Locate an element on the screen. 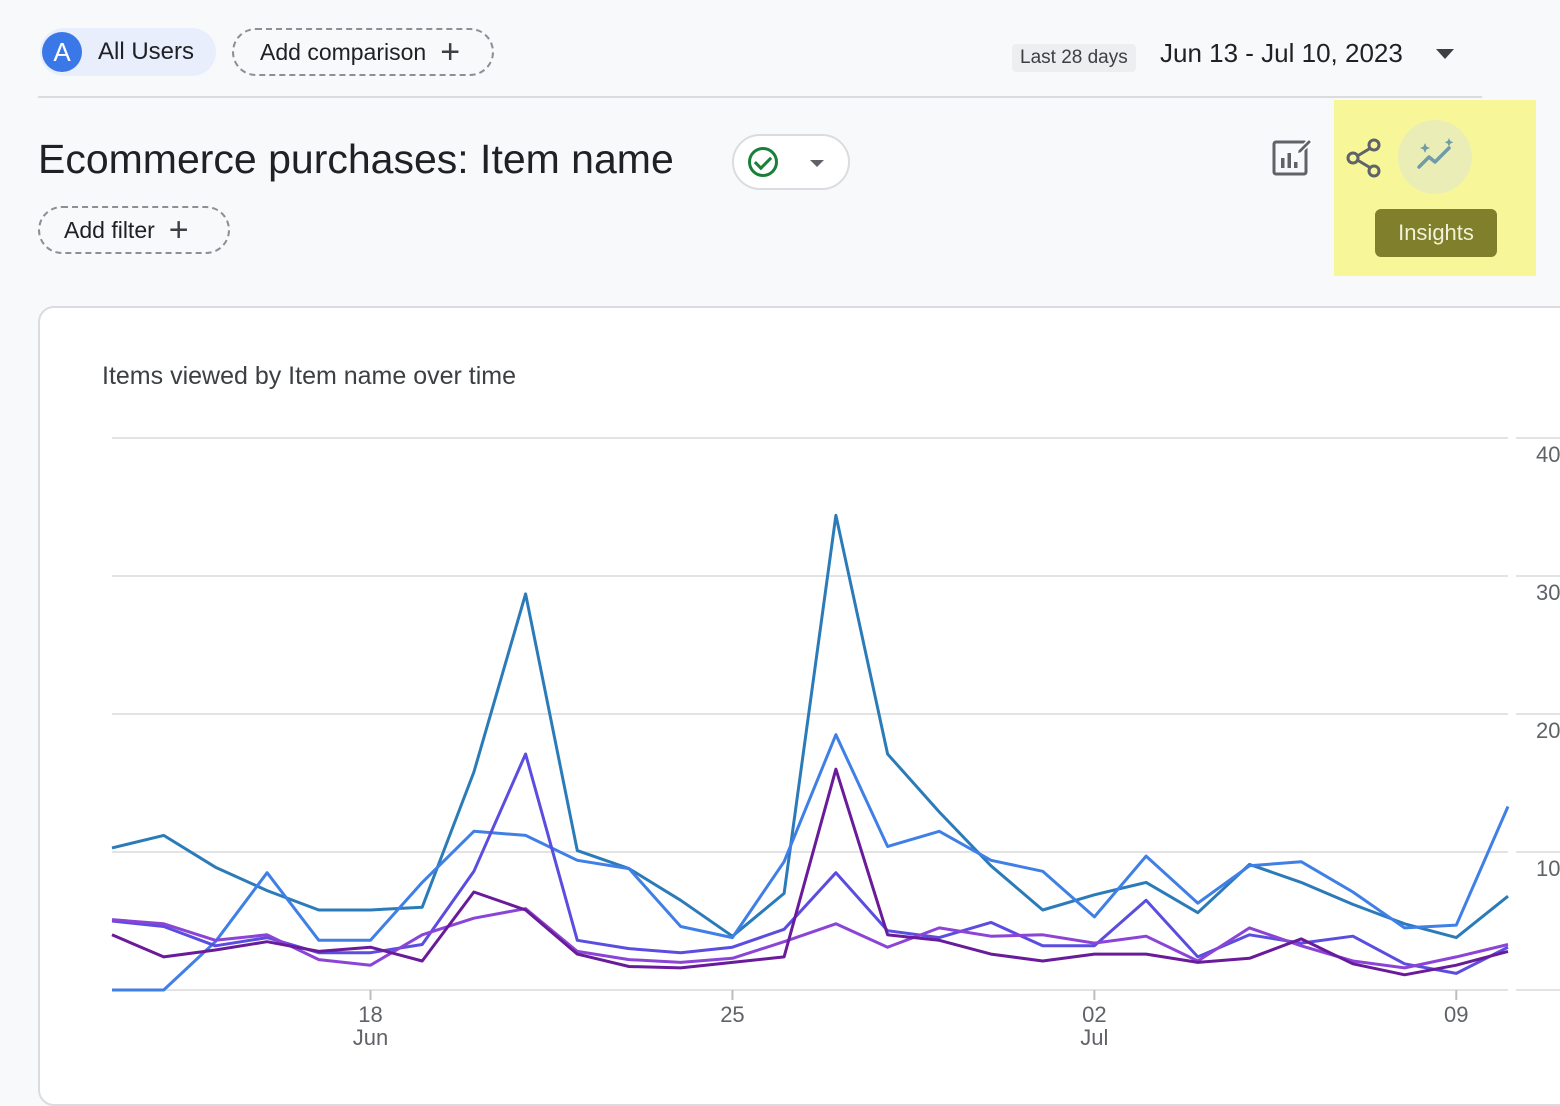  x-tick-sublabel: Jun is located at coordinates (370, 1037).